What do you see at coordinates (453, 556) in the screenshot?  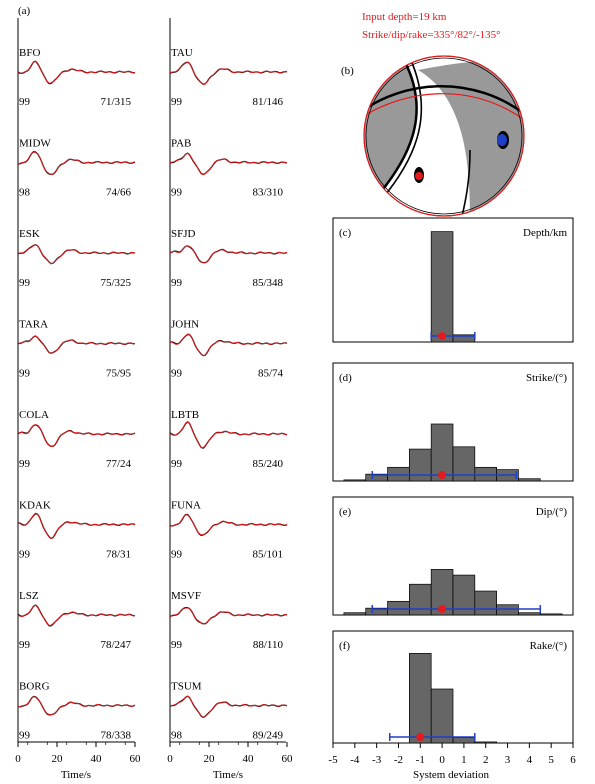 I see `histogram-e: (e) Dip/(°)` at bounding box center [453, 556].